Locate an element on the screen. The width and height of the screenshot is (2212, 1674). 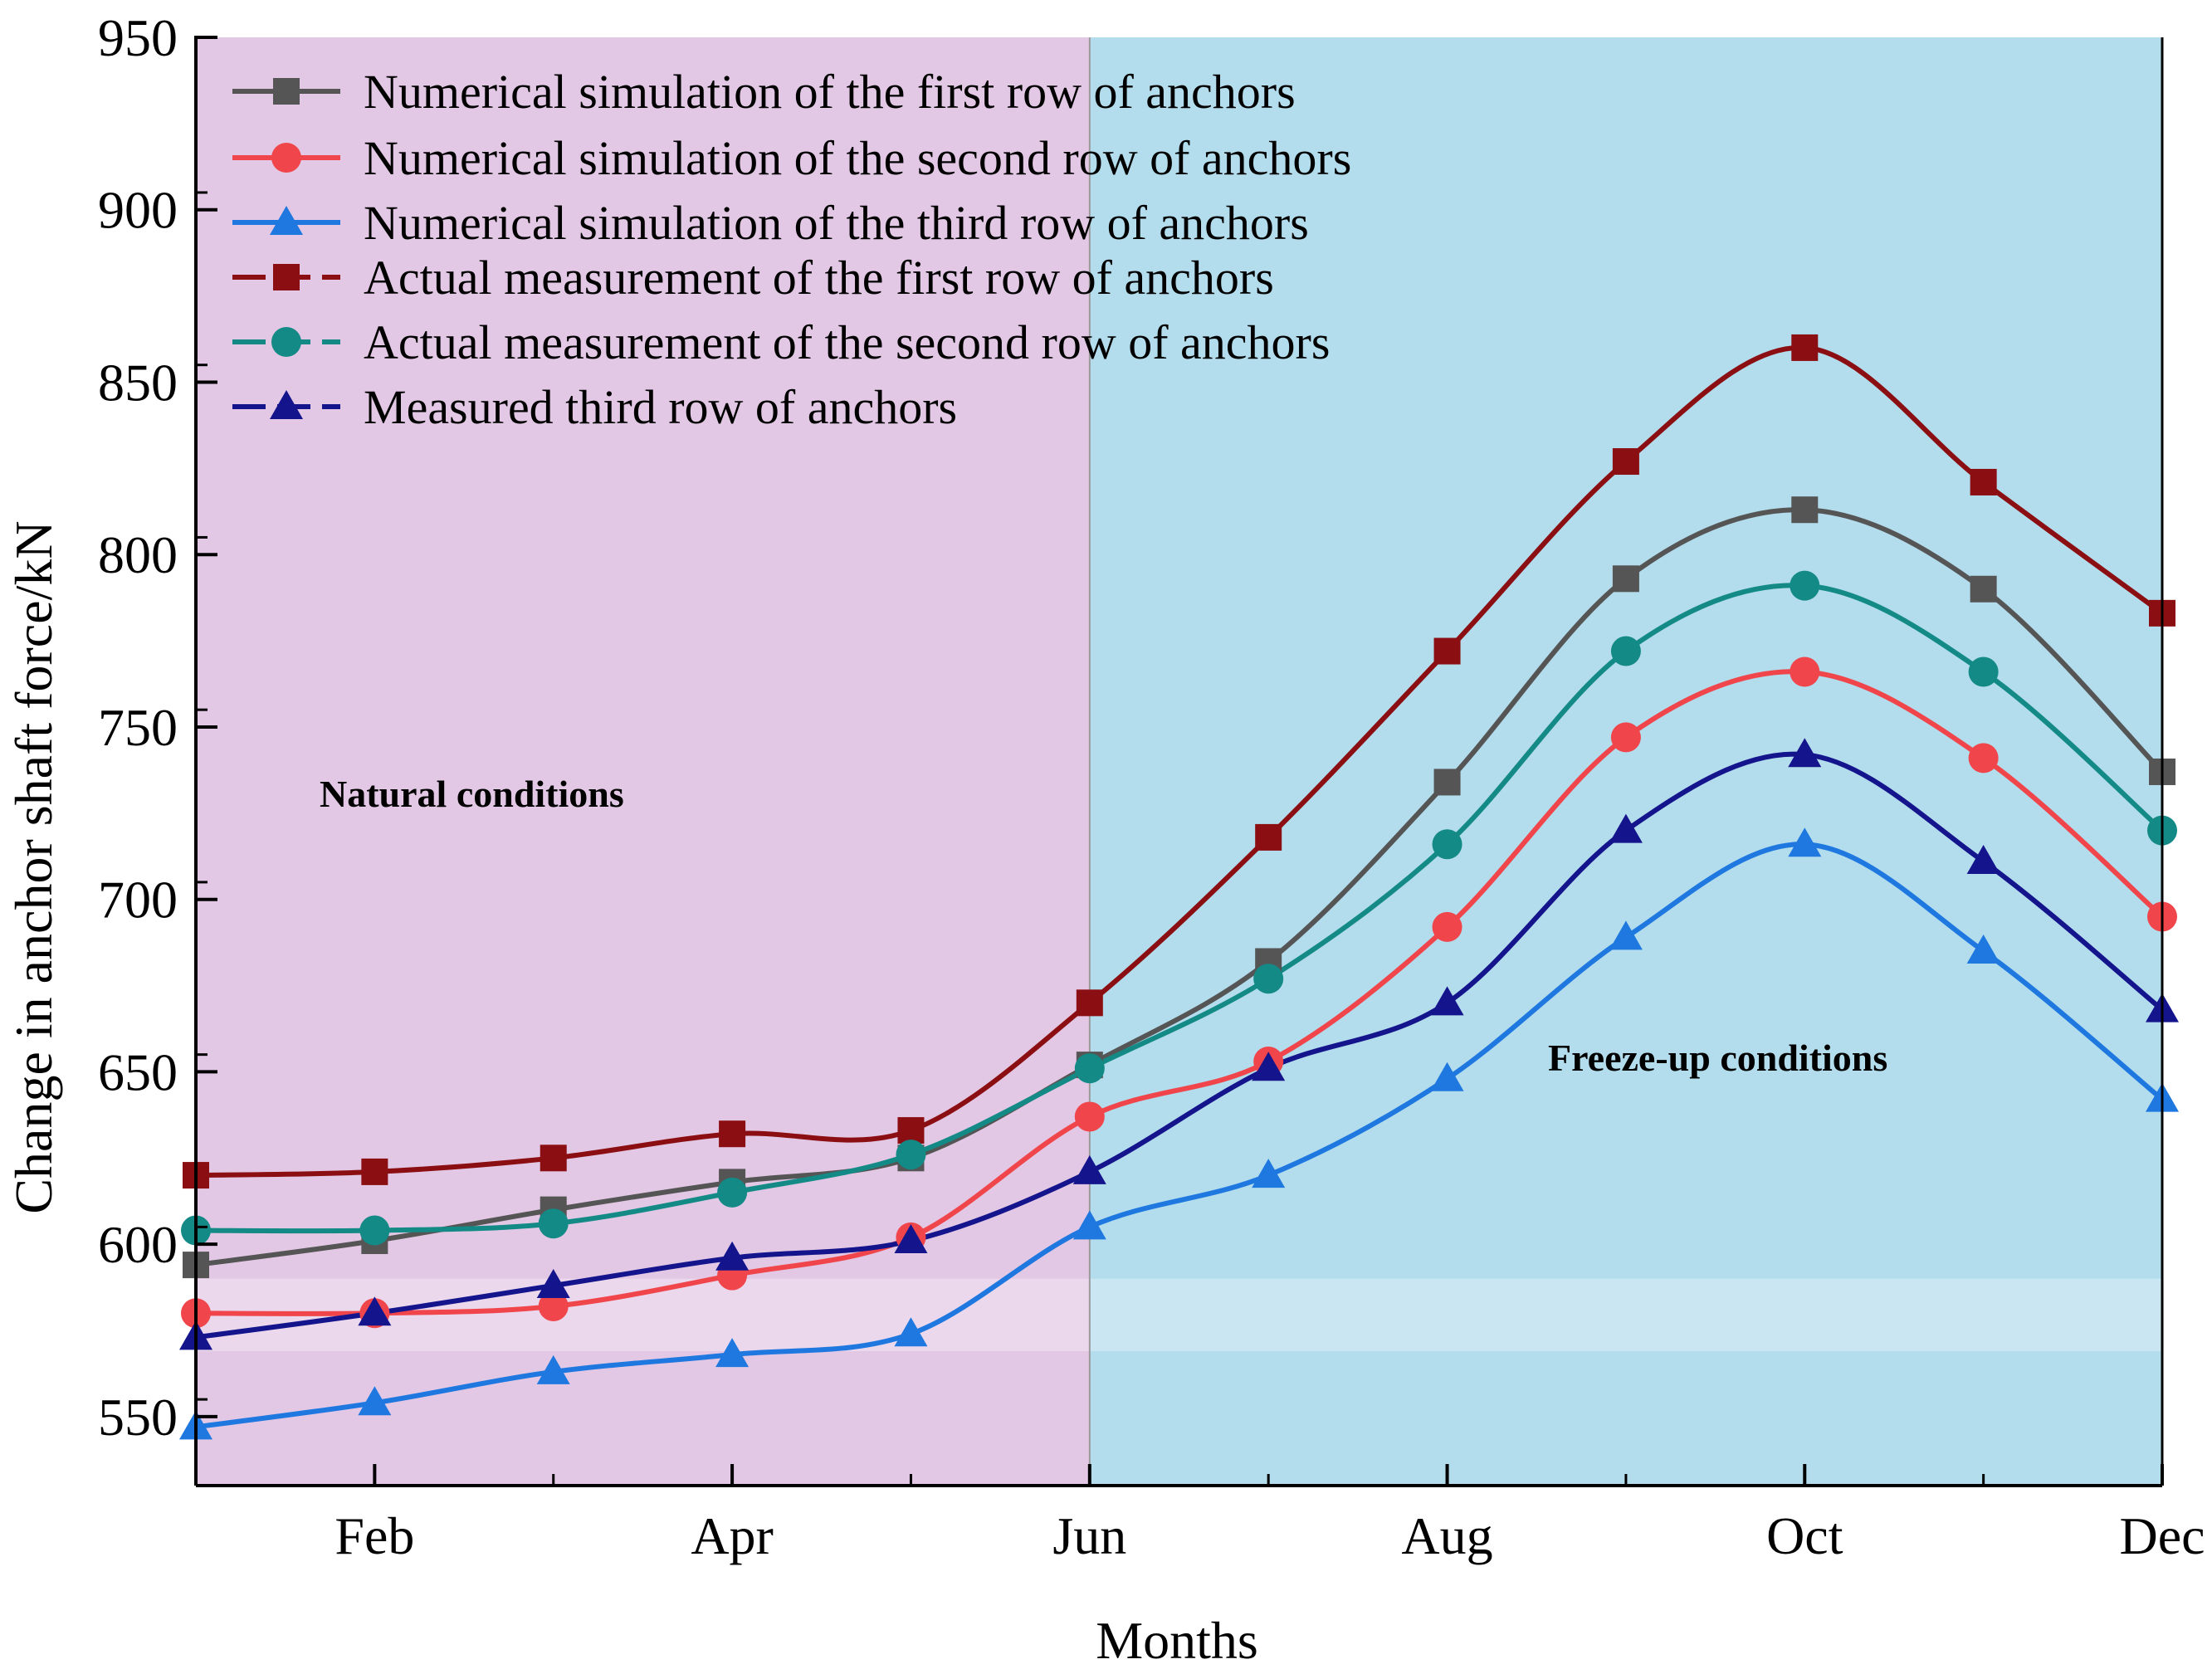
y-tick-label-700: 700 is located at coordinates (138, 900).